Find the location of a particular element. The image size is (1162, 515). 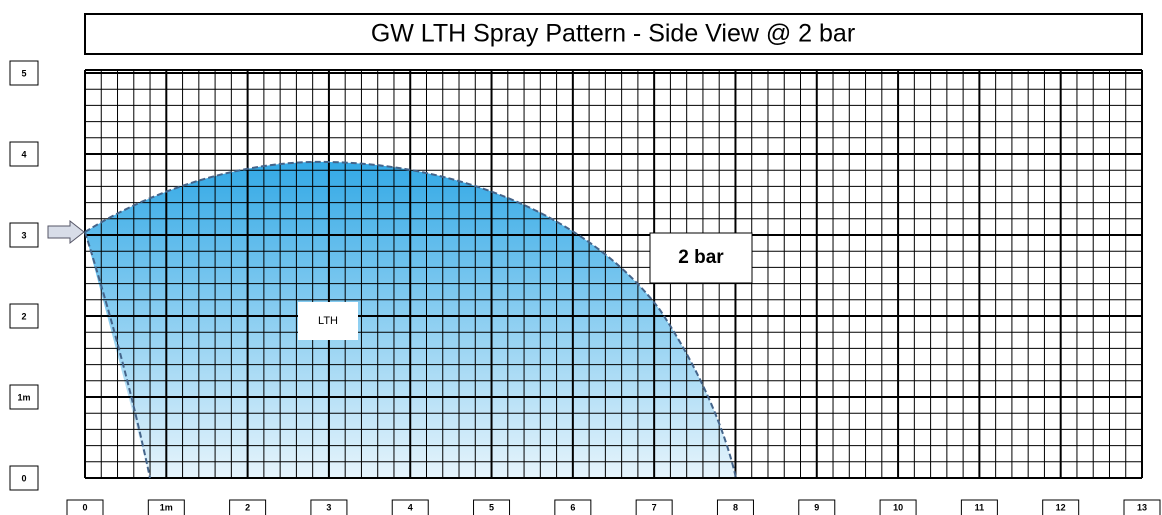

y-label: 3 is located at coordinates (23, 235).